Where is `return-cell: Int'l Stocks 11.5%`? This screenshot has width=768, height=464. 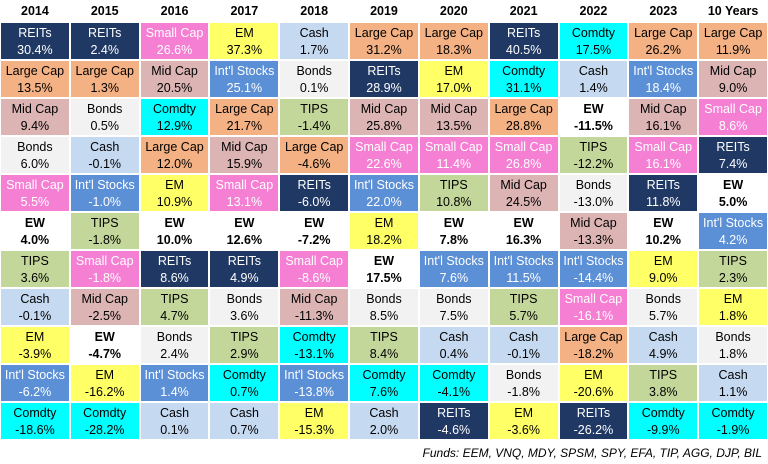 return-cell: Int'l Stocks 11.5% is located at coordinates (523, 269).